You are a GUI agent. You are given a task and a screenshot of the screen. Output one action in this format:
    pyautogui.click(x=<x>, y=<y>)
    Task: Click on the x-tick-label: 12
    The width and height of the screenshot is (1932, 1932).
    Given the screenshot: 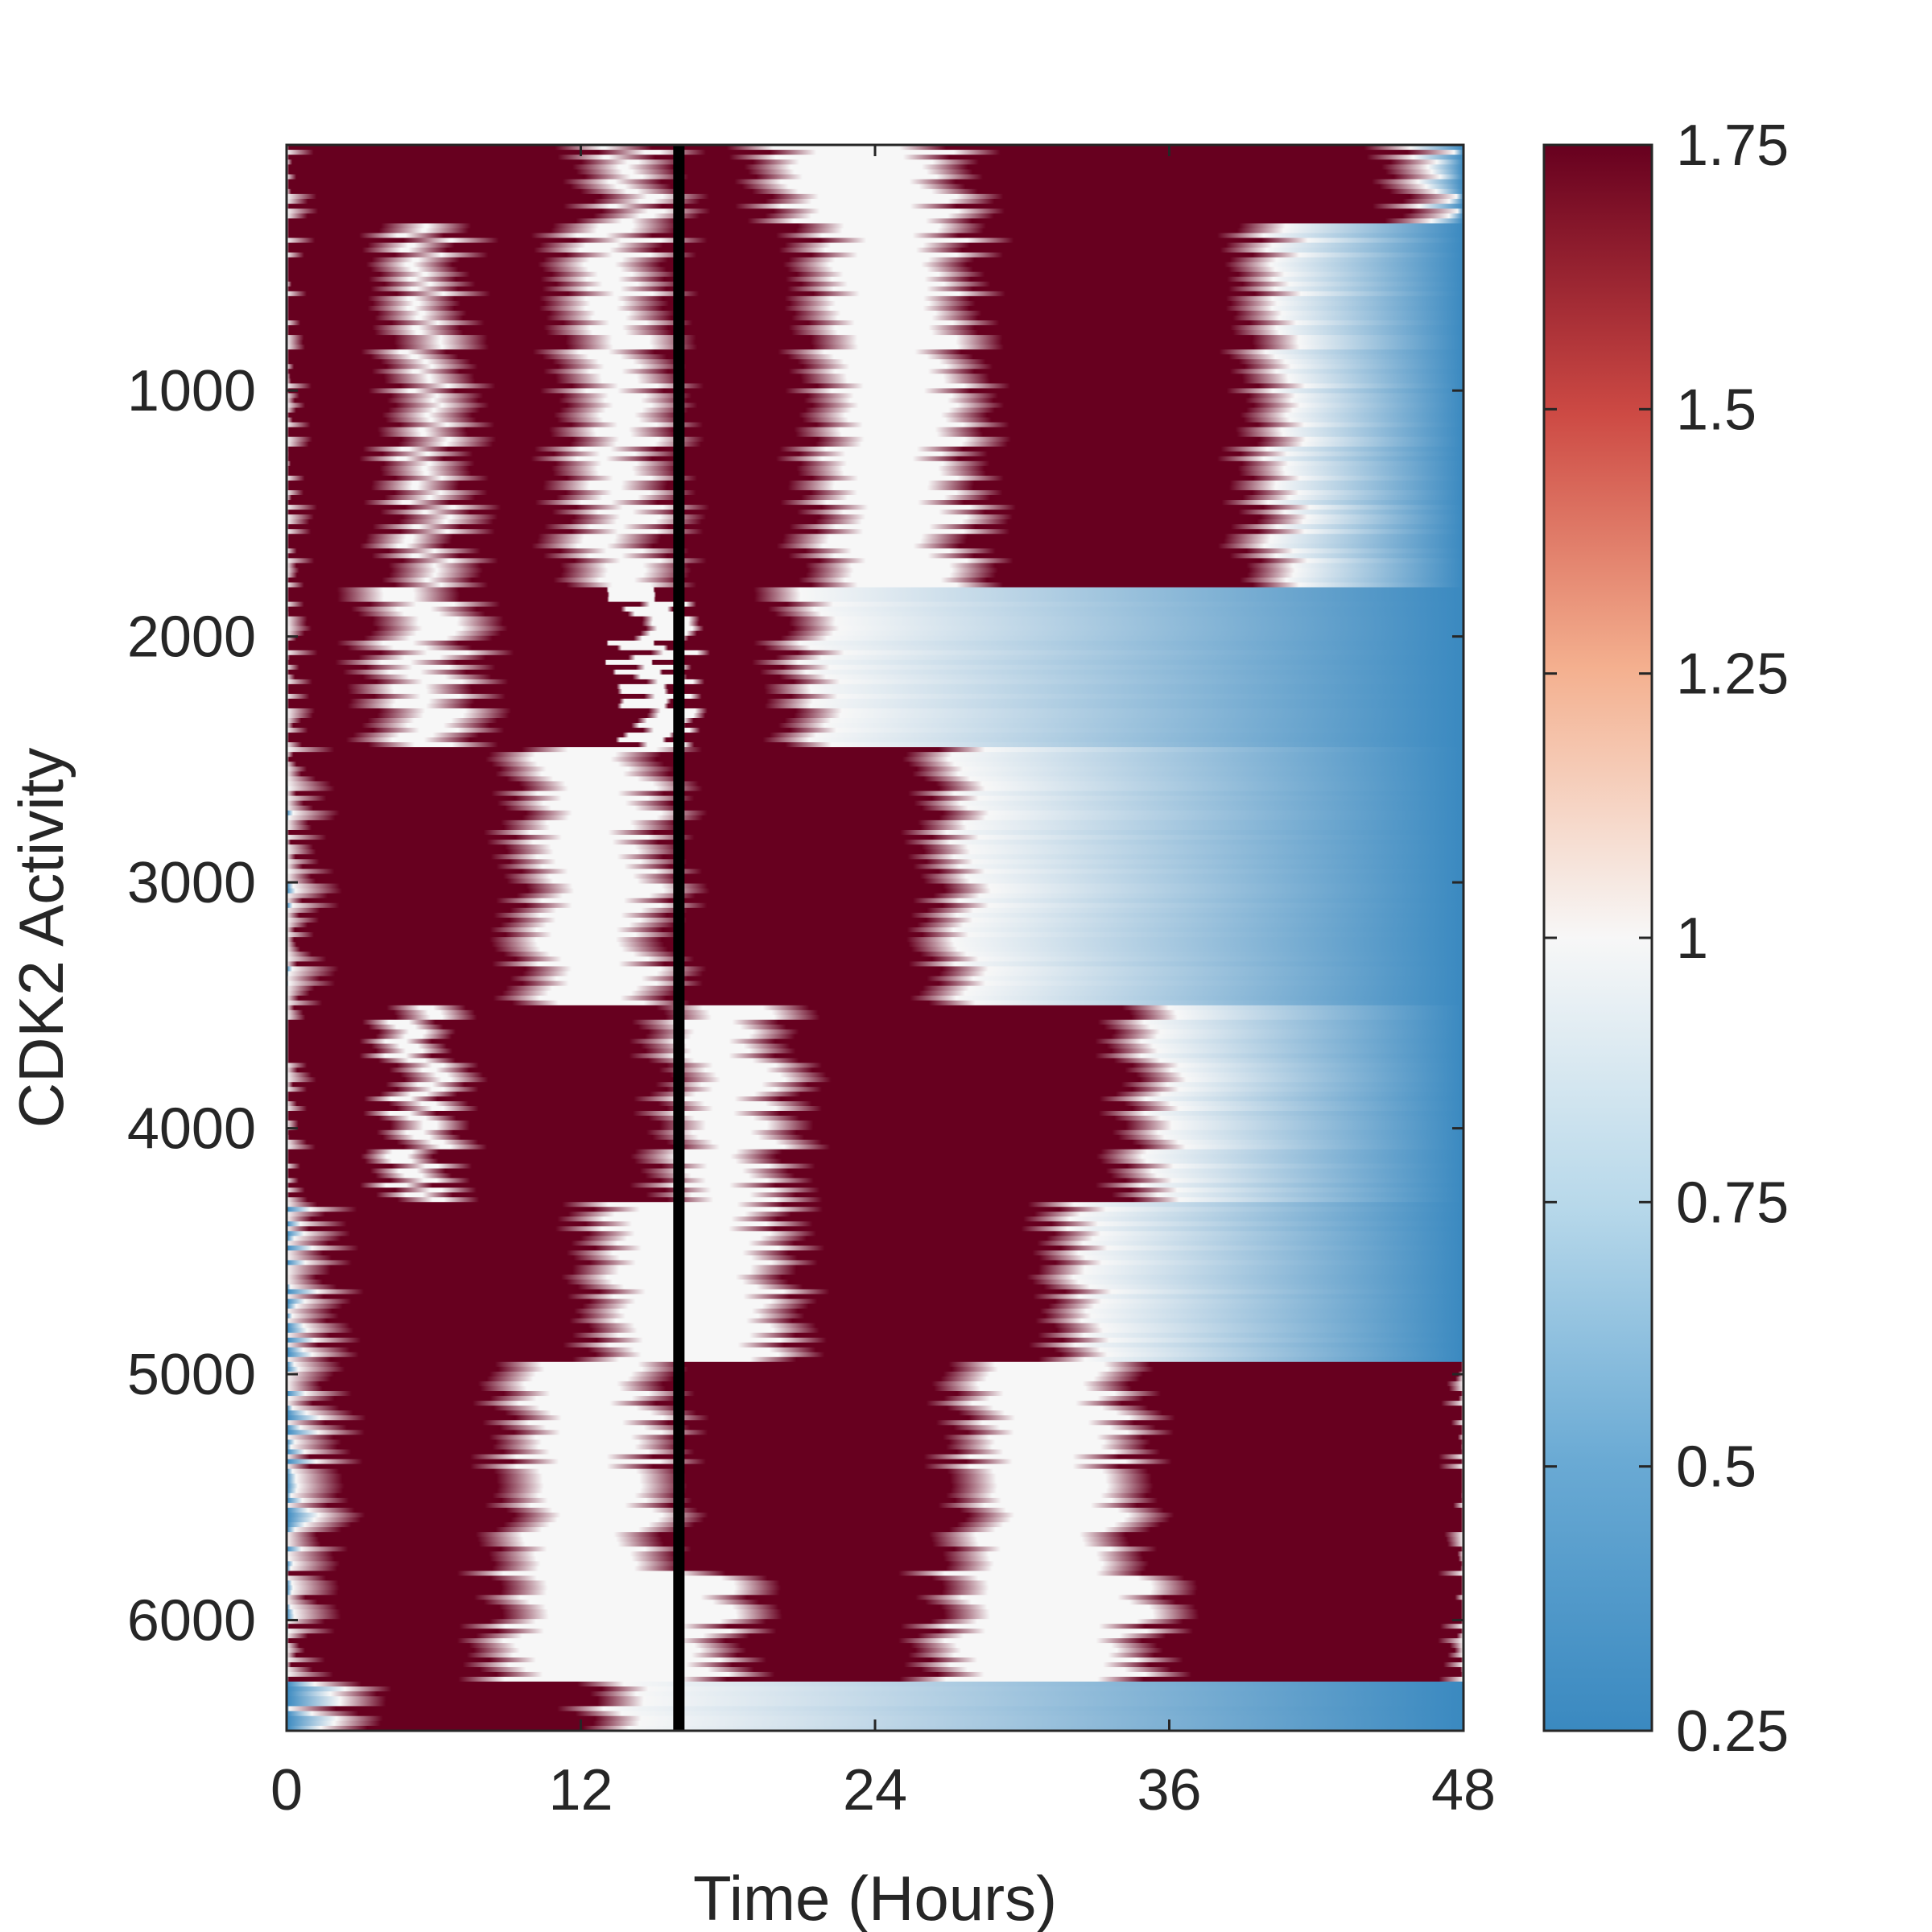 What is the action you would take?
    pyautogui.click(x=580, y=1790)
    